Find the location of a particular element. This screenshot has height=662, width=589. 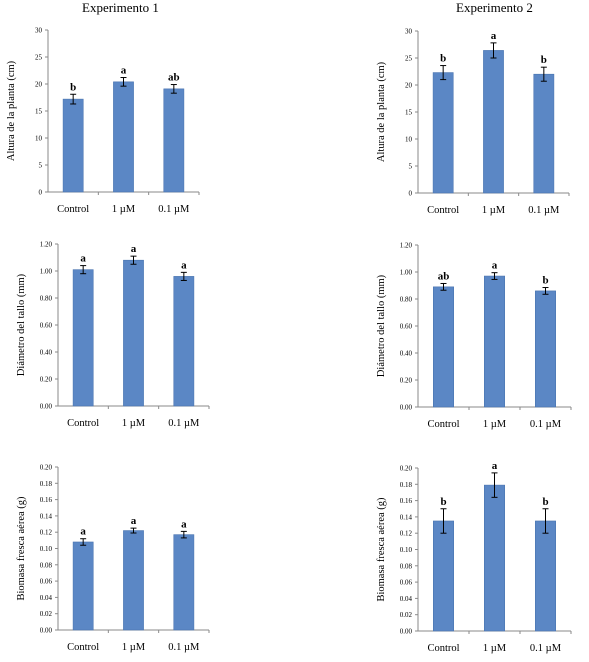

y-tick-label: 0.40 is located at coordinates (406, 354).